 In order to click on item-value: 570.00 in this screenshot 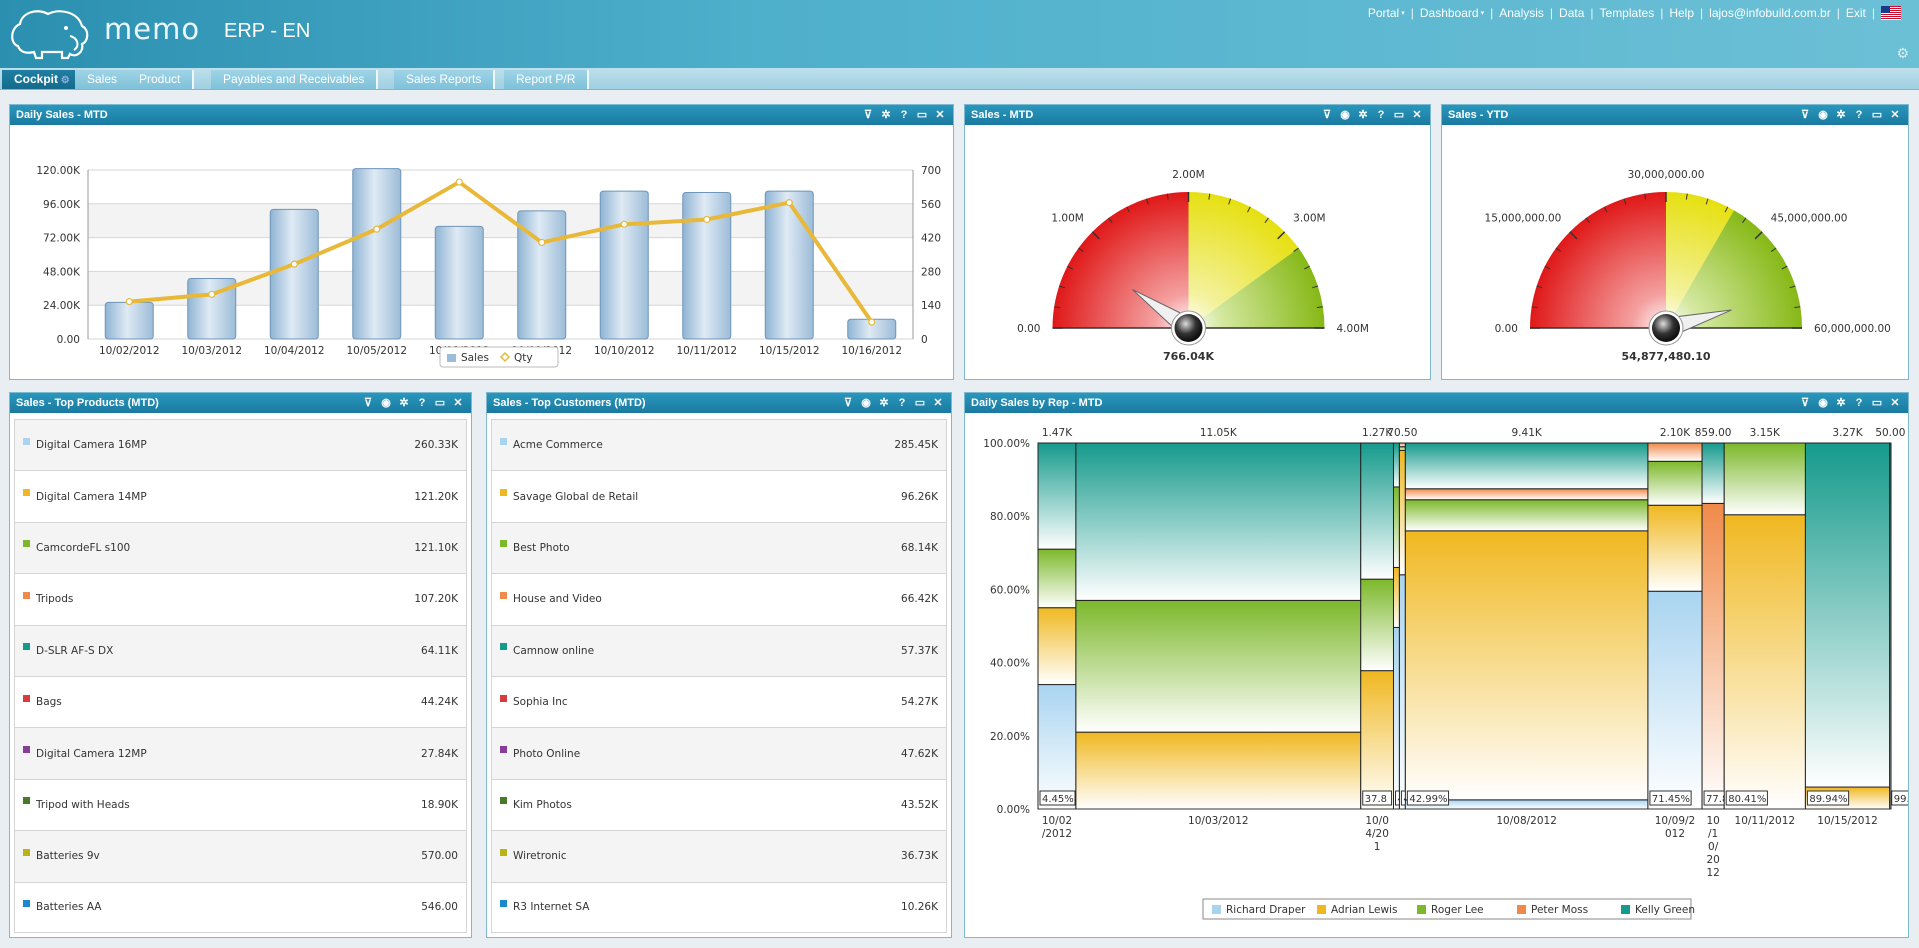, I will do `click(439, 856)`.